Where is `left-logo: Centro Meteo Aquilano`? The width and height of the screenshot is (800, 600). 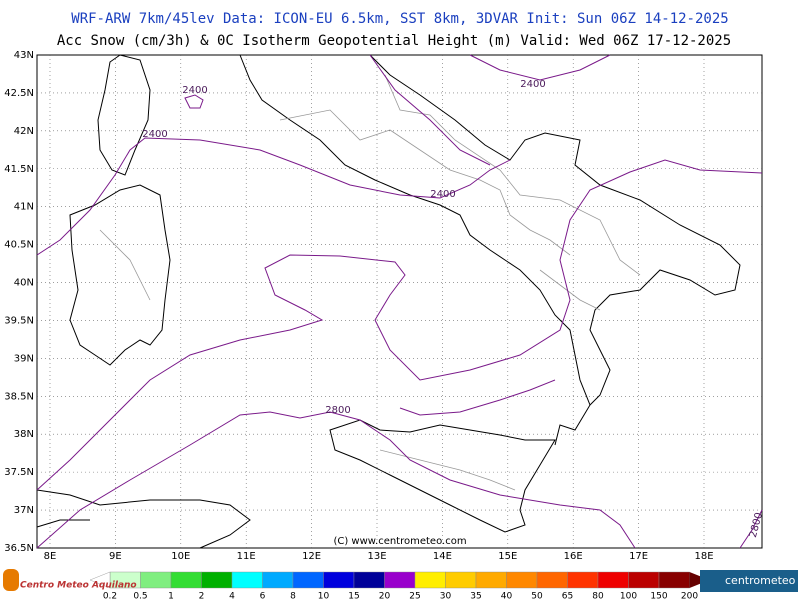
left-logo: Centro Meteo Aquilano is located at coordinates (78, 586).